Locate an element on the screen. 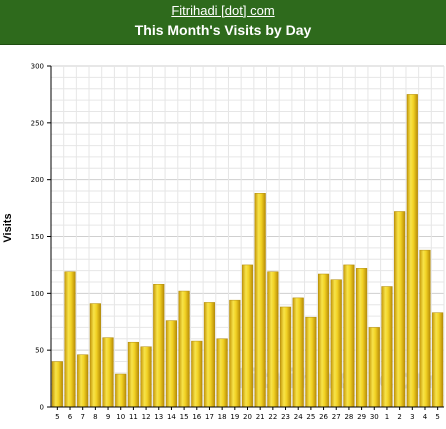  x-tick-label: 2 is located at coordinates (399, 417).